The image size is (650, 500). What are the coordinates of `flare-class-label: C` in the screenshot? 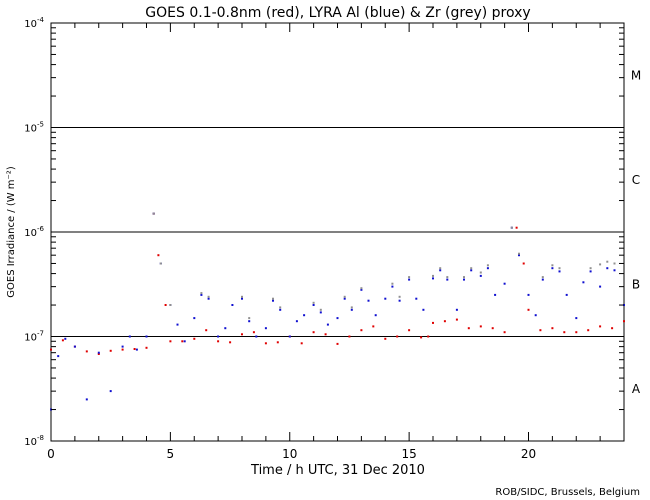 It's located at (636, 180).